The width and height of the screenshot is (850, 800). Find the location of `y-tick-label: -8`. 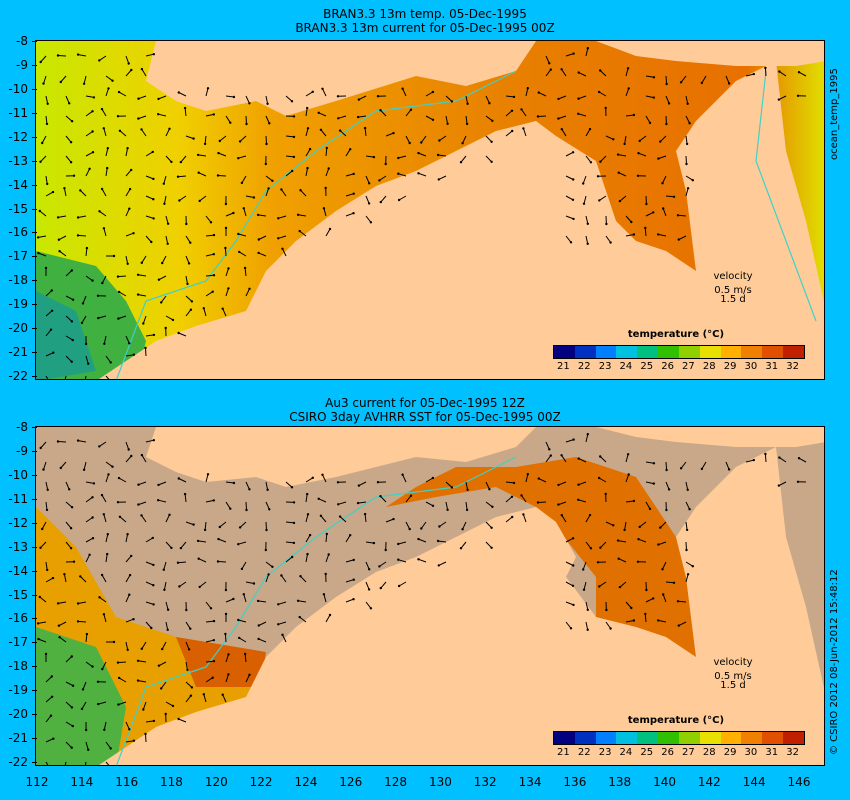

y-tick-label: -8 is located at coordinates (19, 41).